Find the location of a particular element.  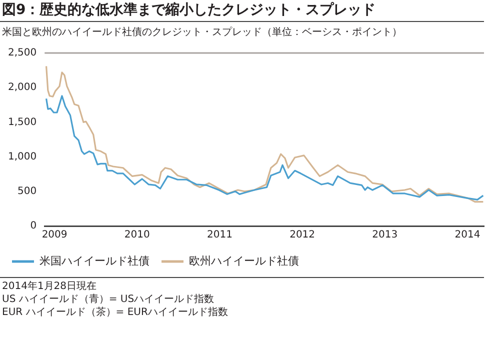

y-tick-label: 0 is located at coordinates (33, 226).